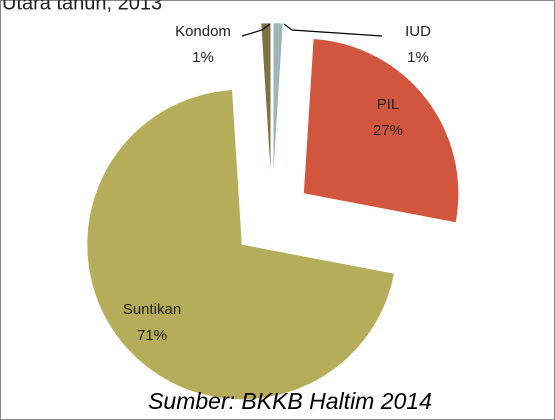  I want to click on source-note: Sumber: BKKB Haltim 2014, so click(290, 401).